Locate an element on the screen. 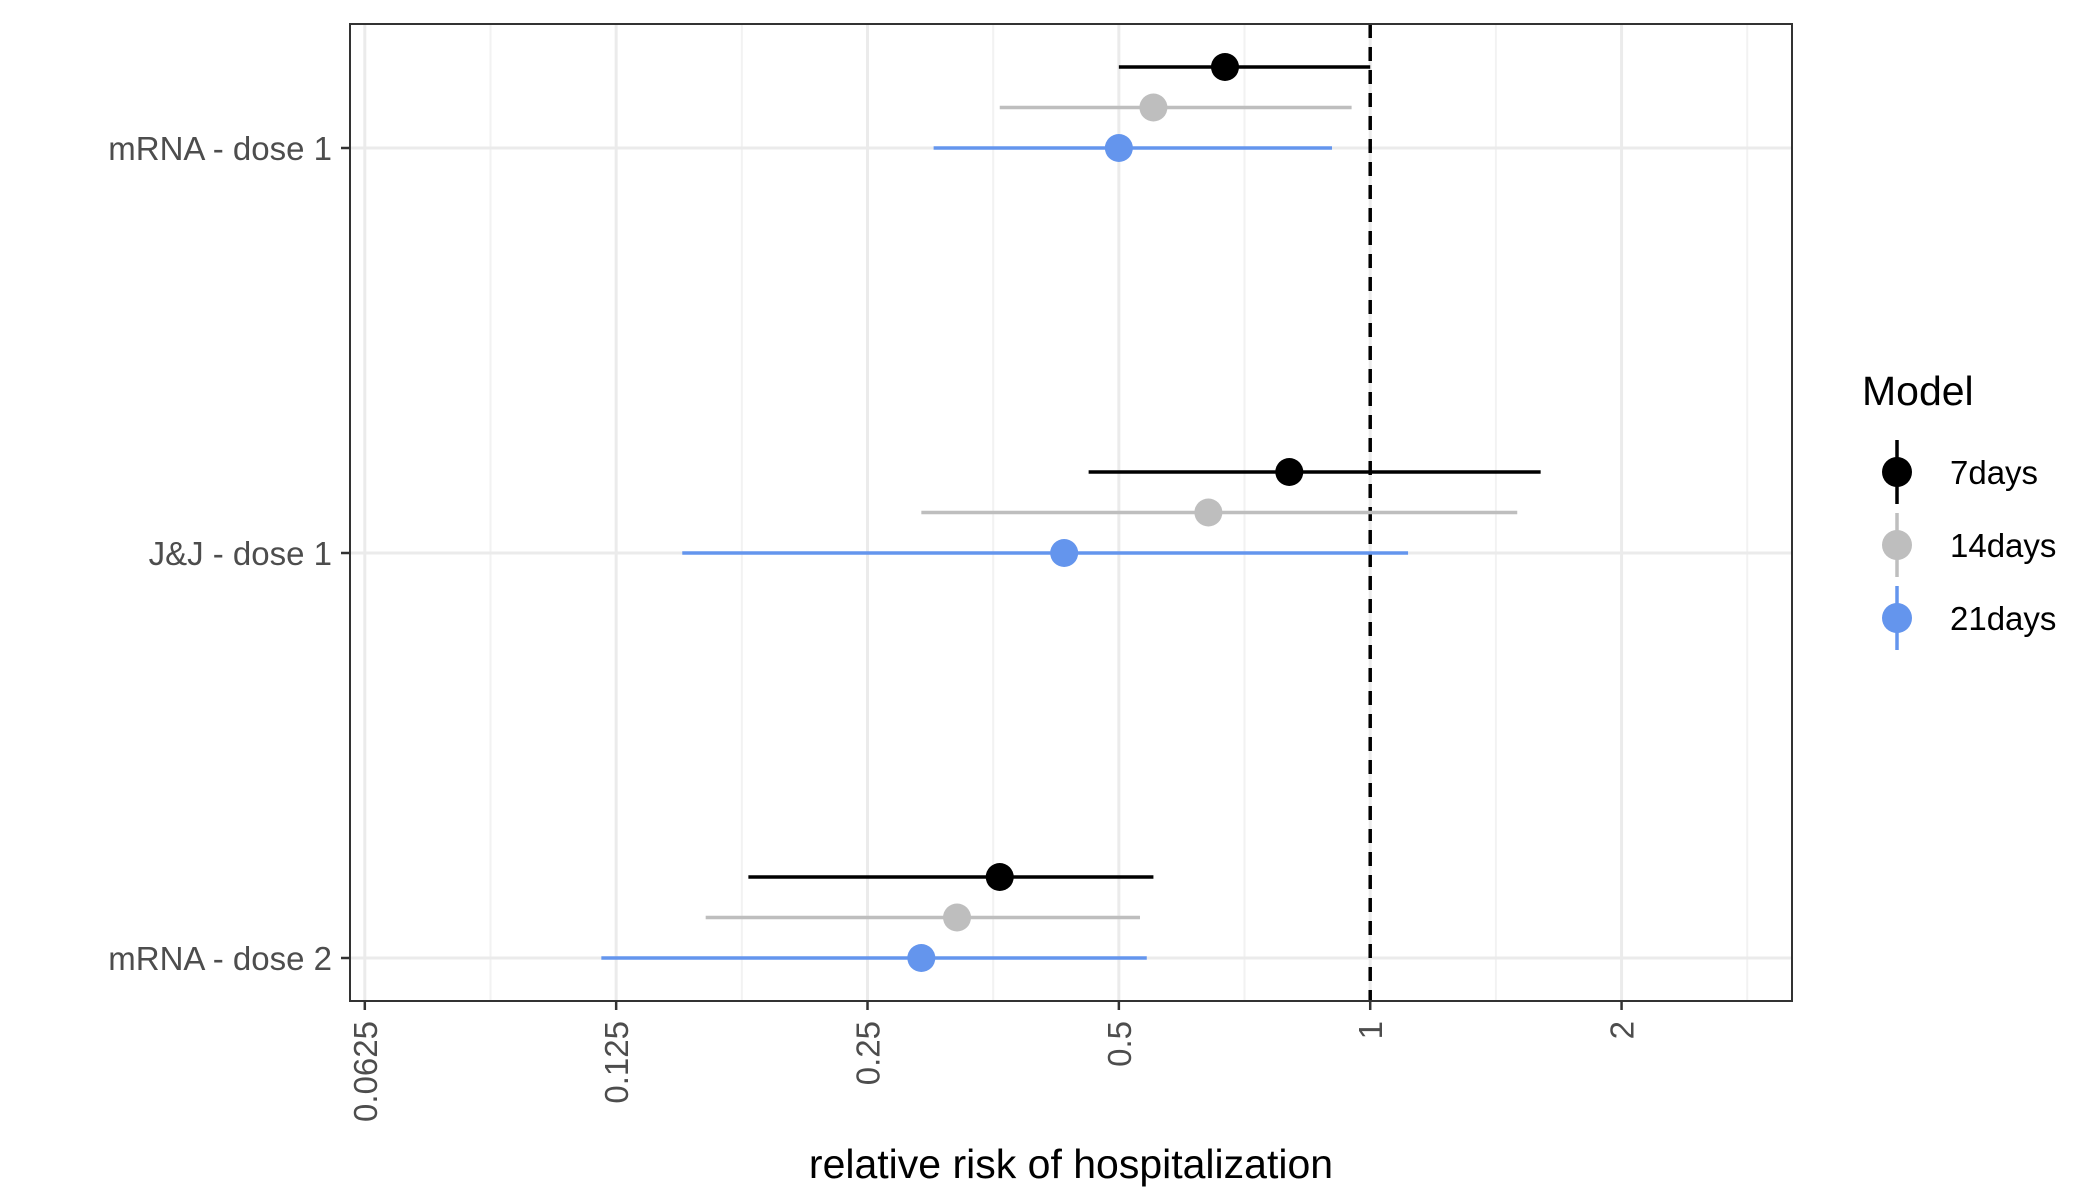 The height and width of the screenshot is (1200, 2100). legend-key-point-14days is located at coordinates (1897, 545).